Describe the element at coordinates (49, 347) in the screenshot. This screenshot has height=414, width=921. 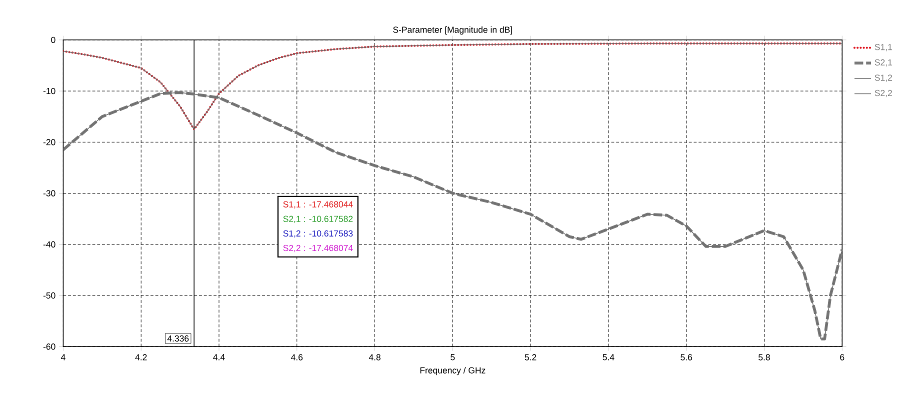
I see `y-tick-label: -60` at that location.